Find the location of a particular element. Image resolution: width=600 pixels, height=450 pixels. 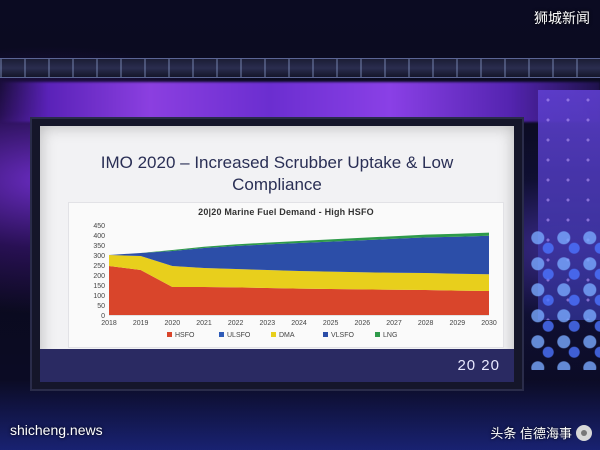

legend-label-lng: LNG is located at coordinates (390, 335).